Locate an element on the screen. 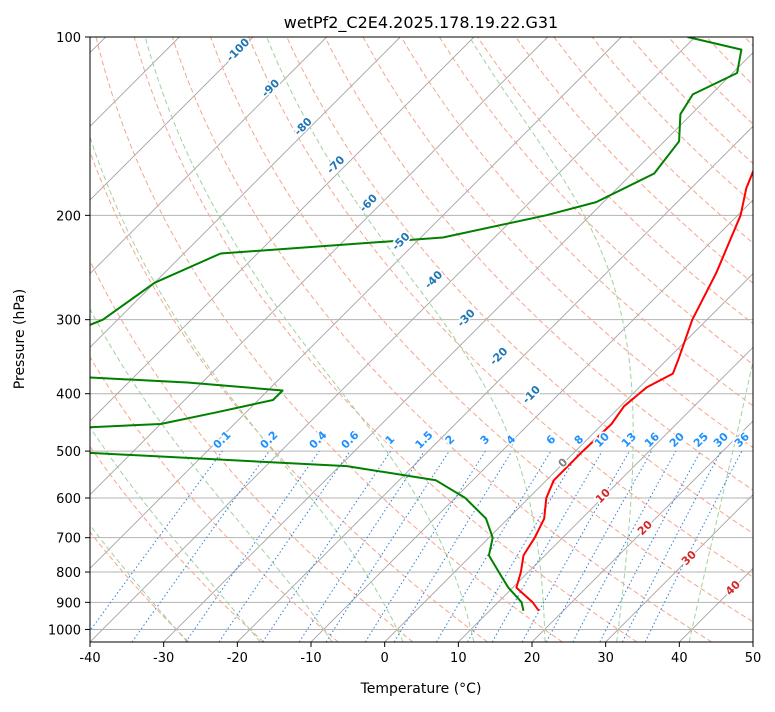  x-tick-label: 40 is located at coordinates (679, 658).